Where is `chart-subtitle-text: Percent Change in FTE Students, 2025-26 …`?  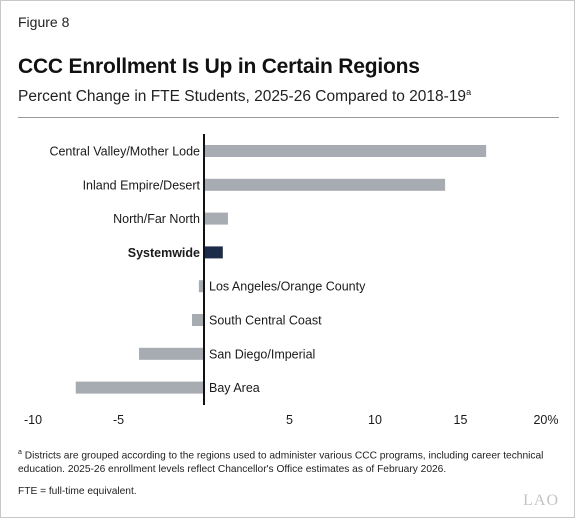
chart-subtitle-text: Percent Change in FTE Students, 2025-26 … is located at coordinates (242, 97).